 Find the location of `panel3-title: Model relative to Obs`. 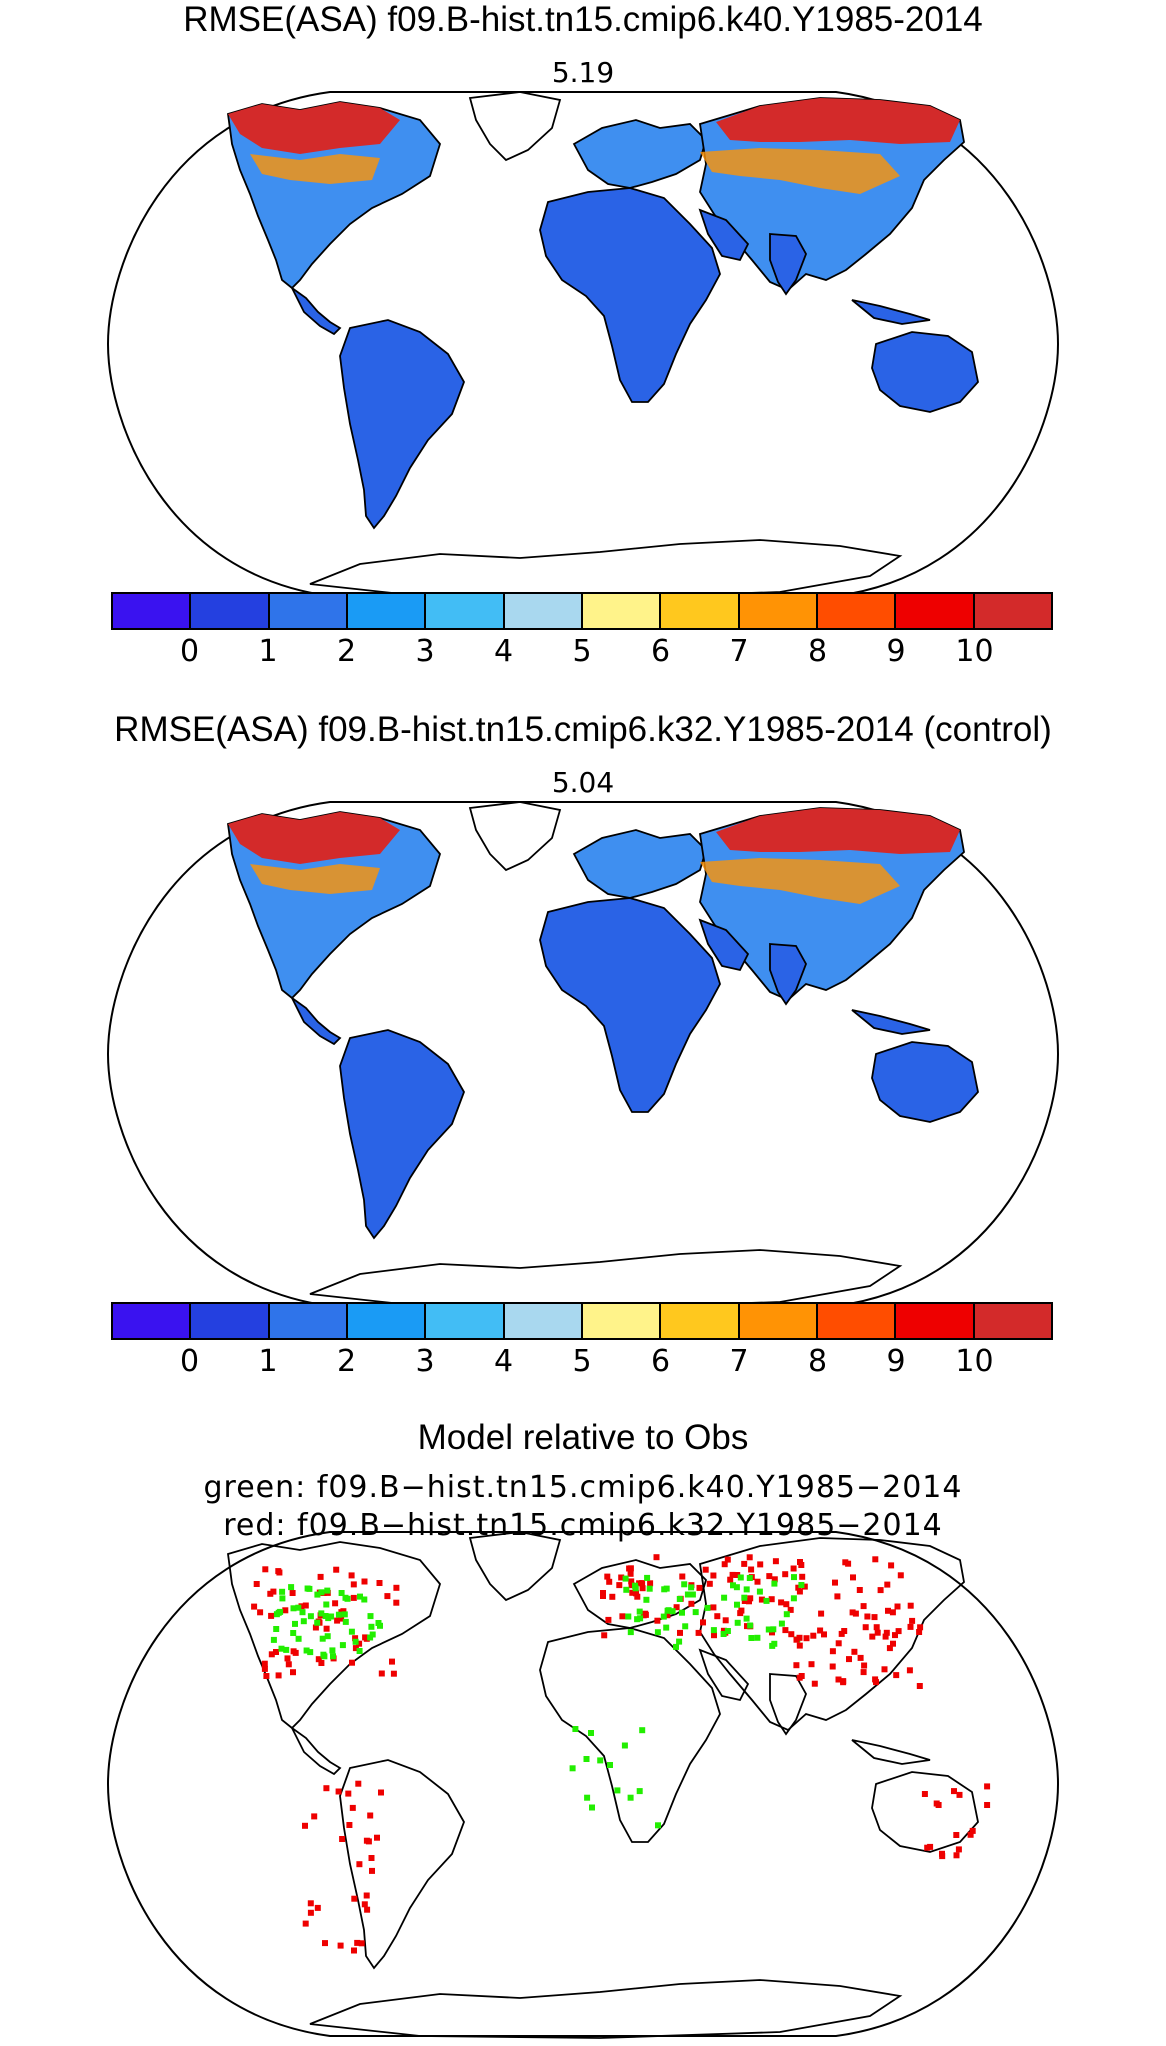

panel3-title: Model relative to Obs is located at coordinates (583, 1437).